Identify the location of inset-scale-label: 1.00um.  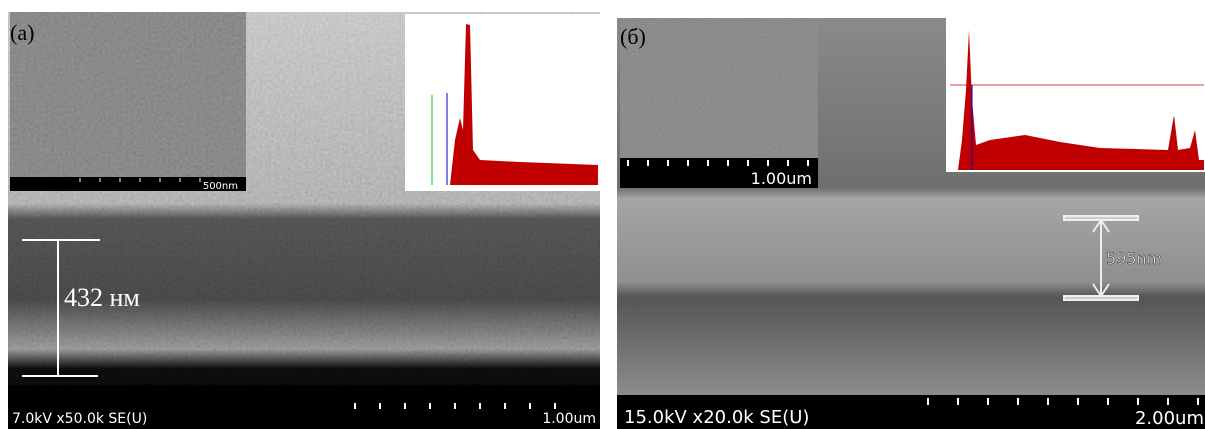
(781, 178).